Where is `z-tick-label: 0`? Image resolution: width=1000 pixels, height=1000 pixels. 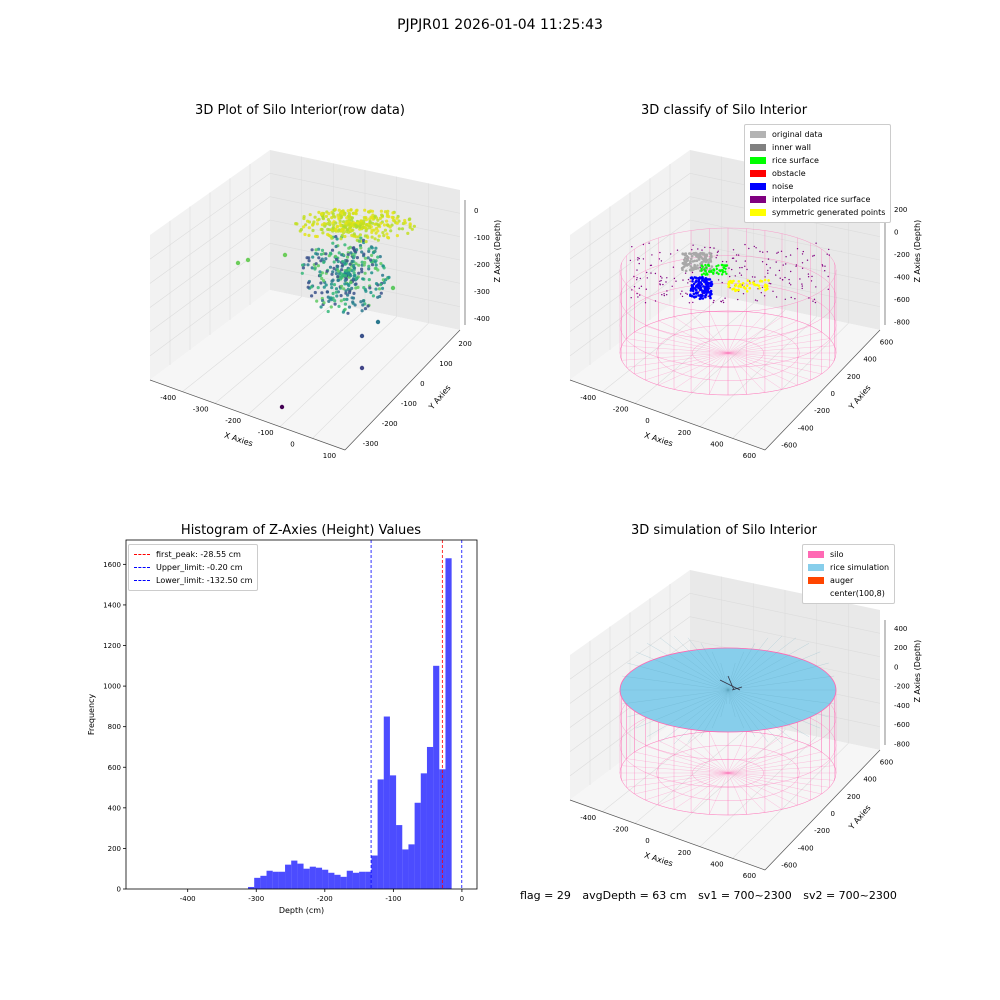 z-tick-label: 0 is located at coordinates (896, 232).